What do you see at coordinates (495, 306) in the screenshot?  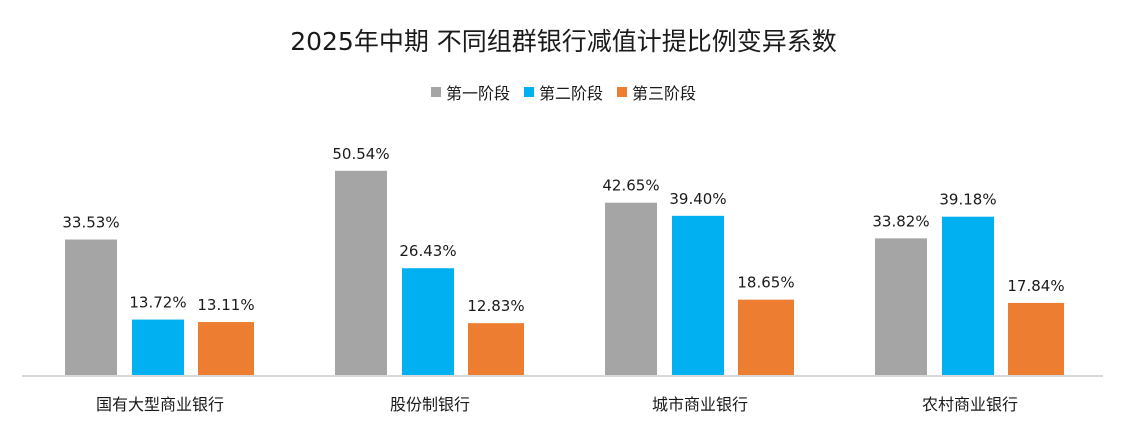 I see `data-label: 12.83%` at bounding box center [495, 306].